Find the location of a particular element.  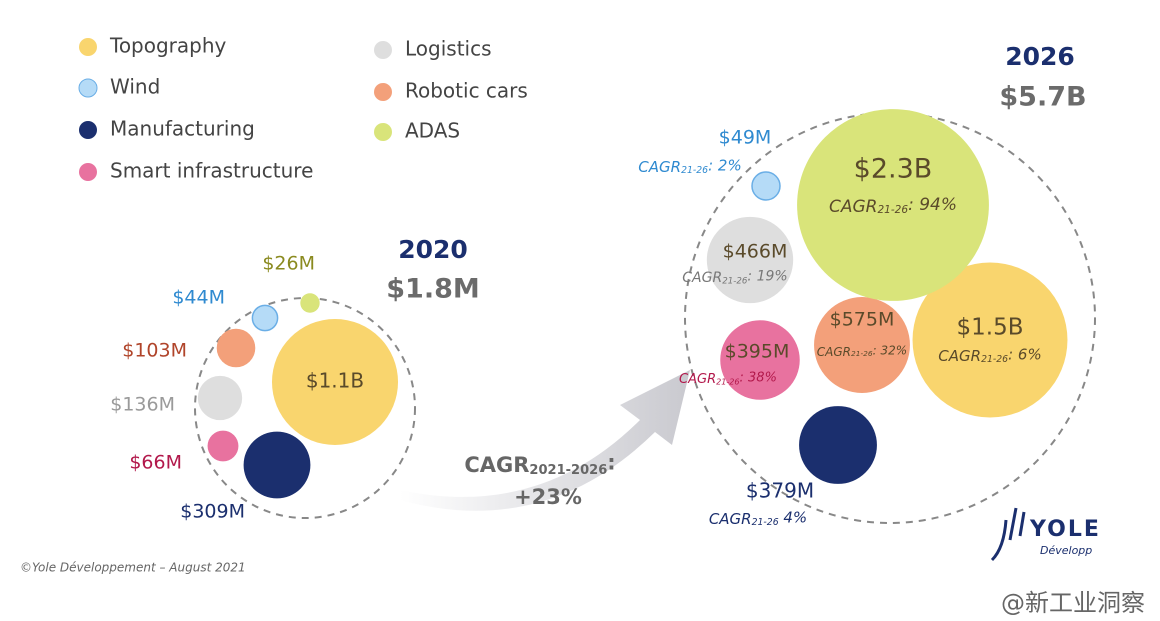

legend-label: Robotic cars is located at coordinates (466, 91).